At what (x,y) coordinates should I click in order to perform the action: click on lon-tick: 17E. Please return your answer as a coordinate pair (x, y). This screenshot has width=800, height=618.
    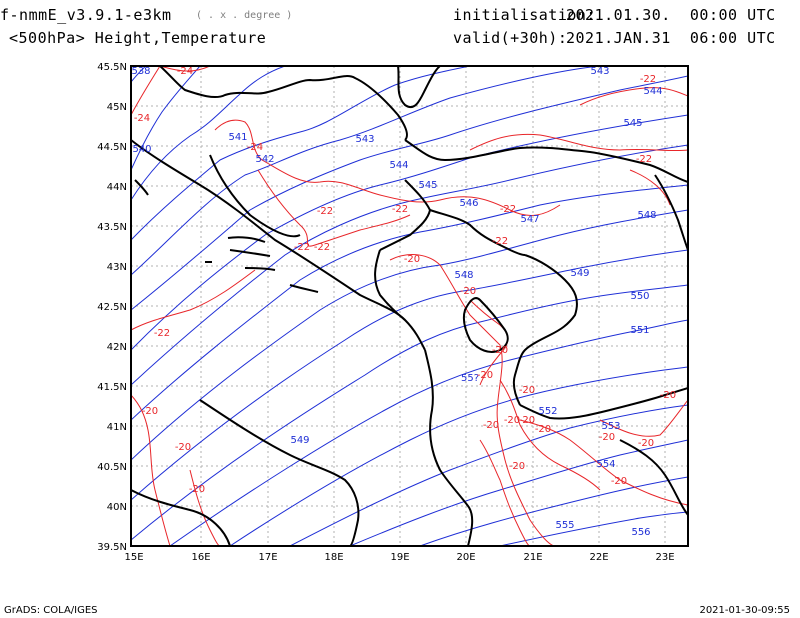
    Looking at the image, I should click on (267, 557).